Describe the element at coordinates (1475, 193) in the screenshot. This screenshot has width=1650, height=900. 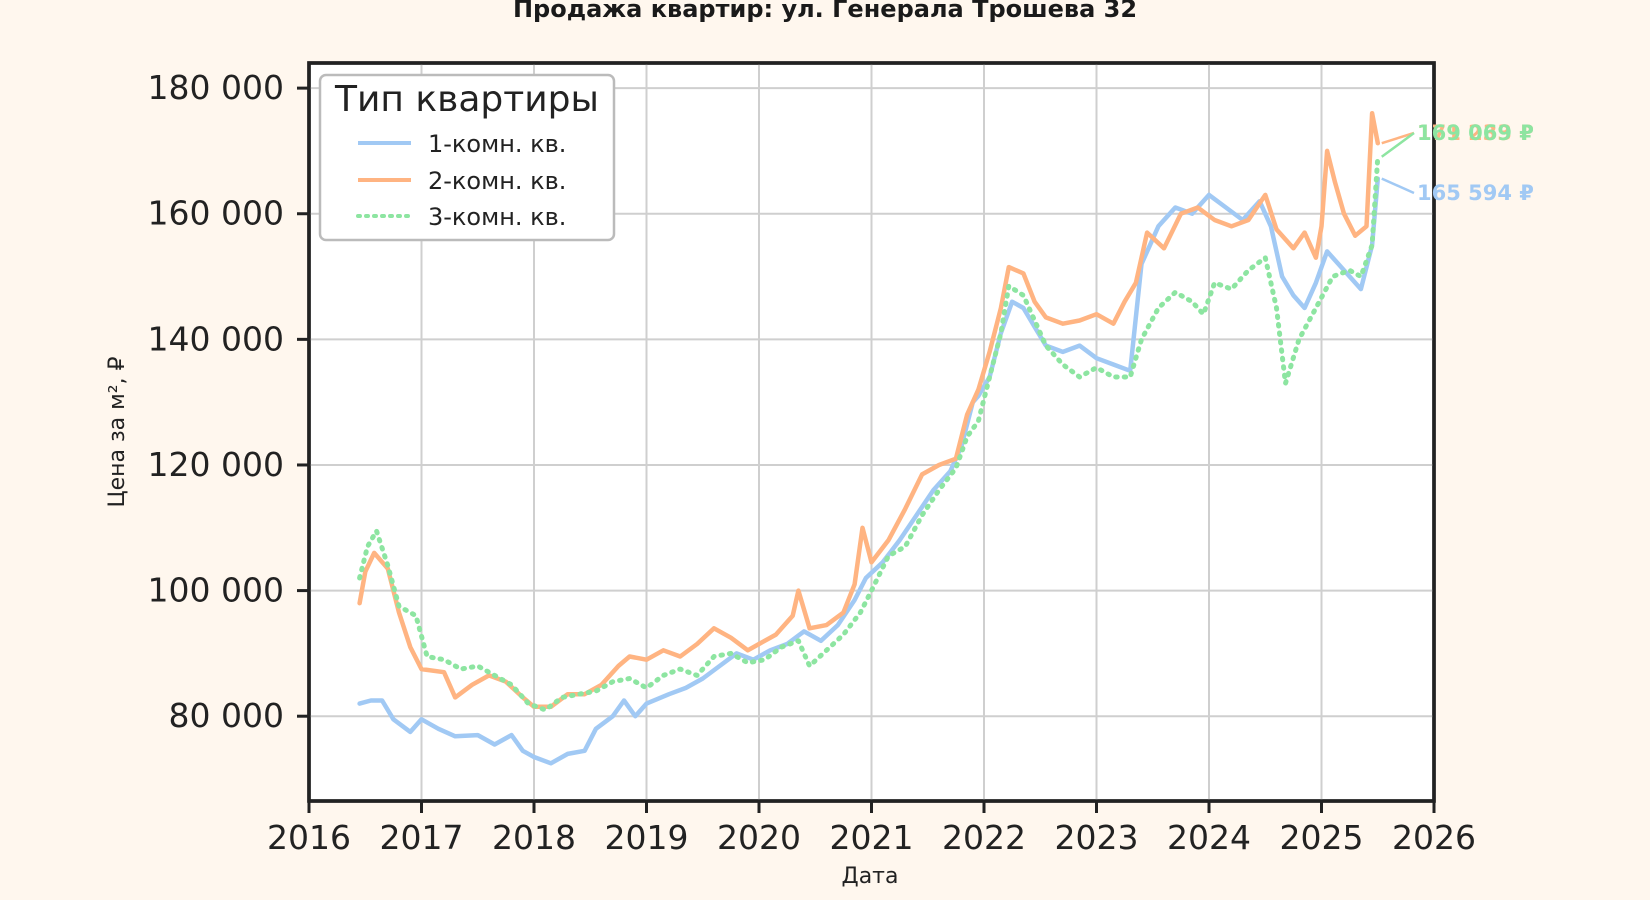
I see `end-value-label: 165 594 ₽` at that location.